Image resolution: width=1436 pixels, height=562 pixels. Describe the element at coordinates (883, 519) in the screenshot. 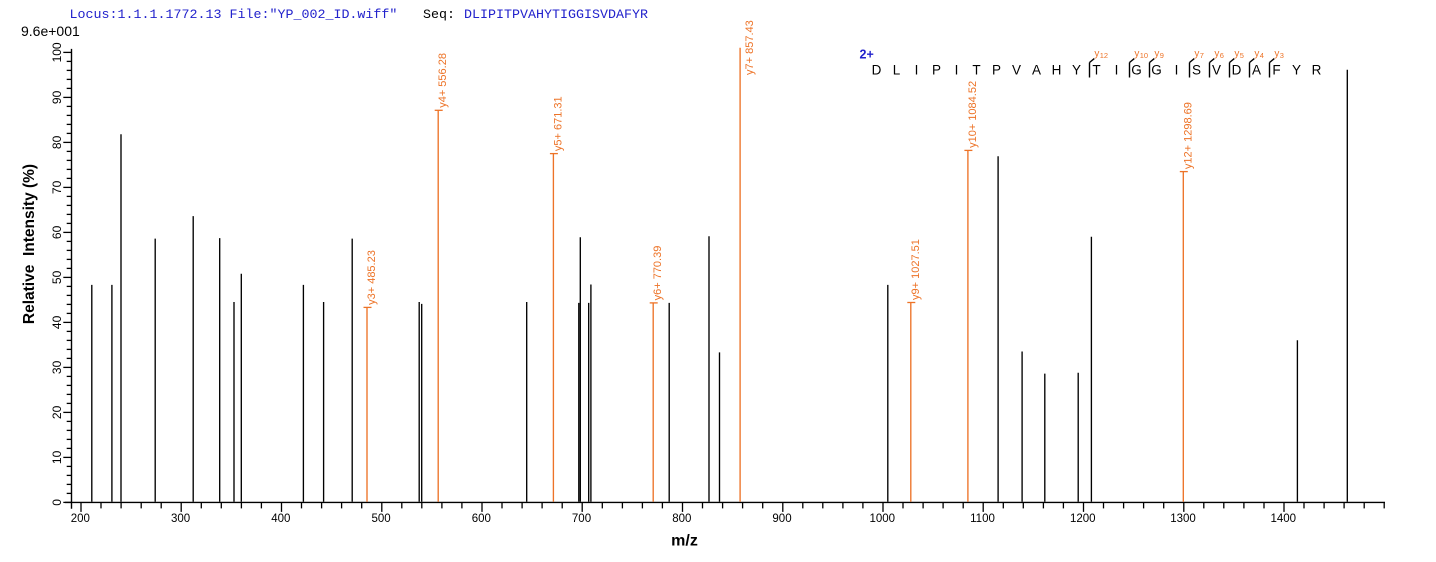

I see `svg-text: 1000` at that location.